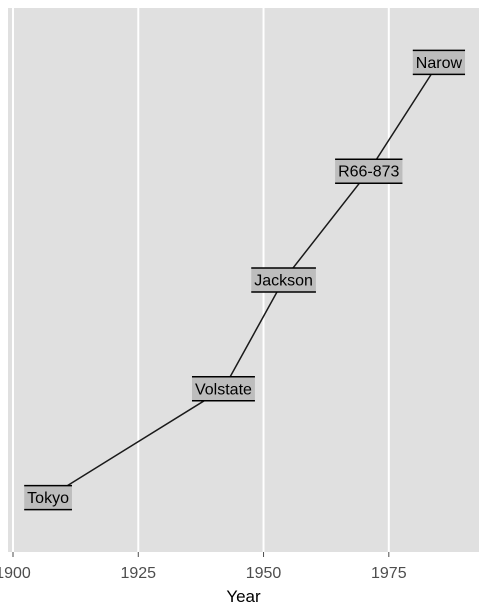 Image resolution: width=485 pixels, height=612 pixels. I want to click on x-tick-label-1950: 1950, so click(264, 573).